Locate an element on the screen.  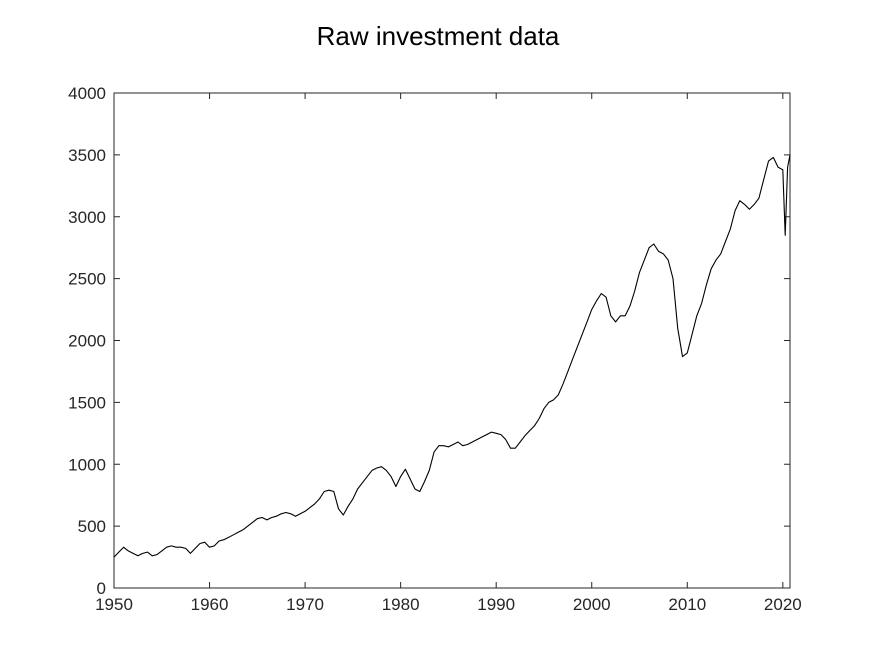
x-tick-label: 1950 is located at coordinates (114, 604).